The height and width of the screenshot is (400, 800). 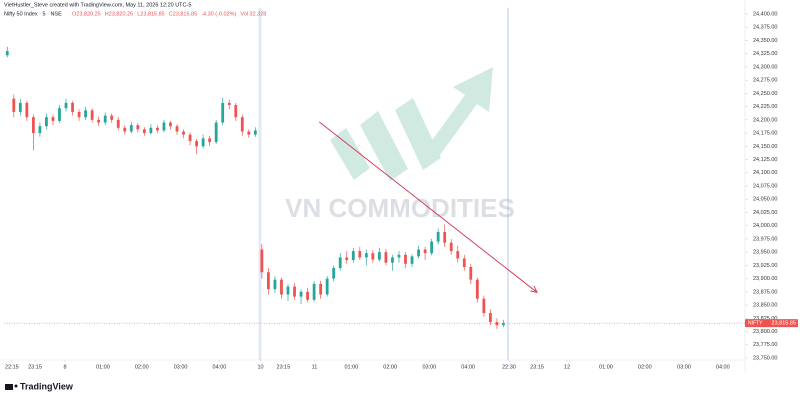 I want to click on y-tick-label: 24,025.00, so click(x=765, y=213).